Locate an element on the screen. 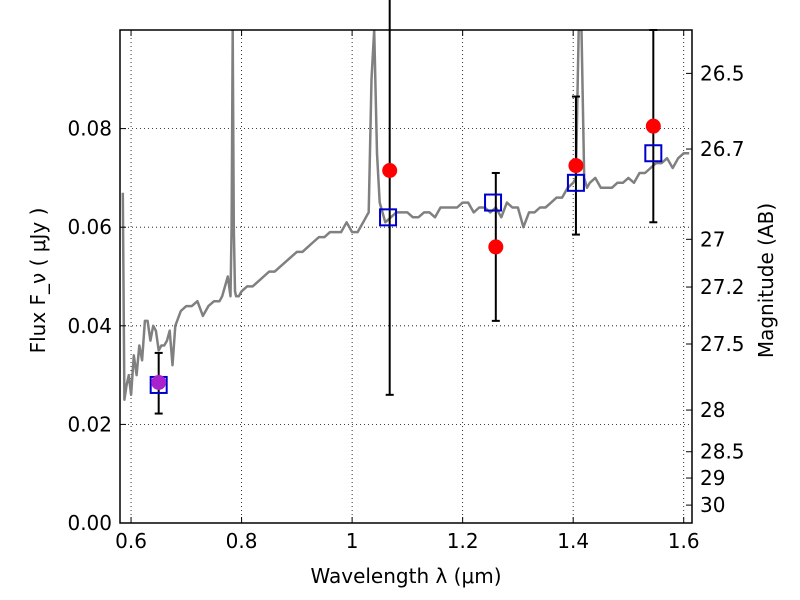 Image resolution: width=800 pixels, height=600 pixels. x-tick-label: 1.6 is located at coordinates (684, 541).